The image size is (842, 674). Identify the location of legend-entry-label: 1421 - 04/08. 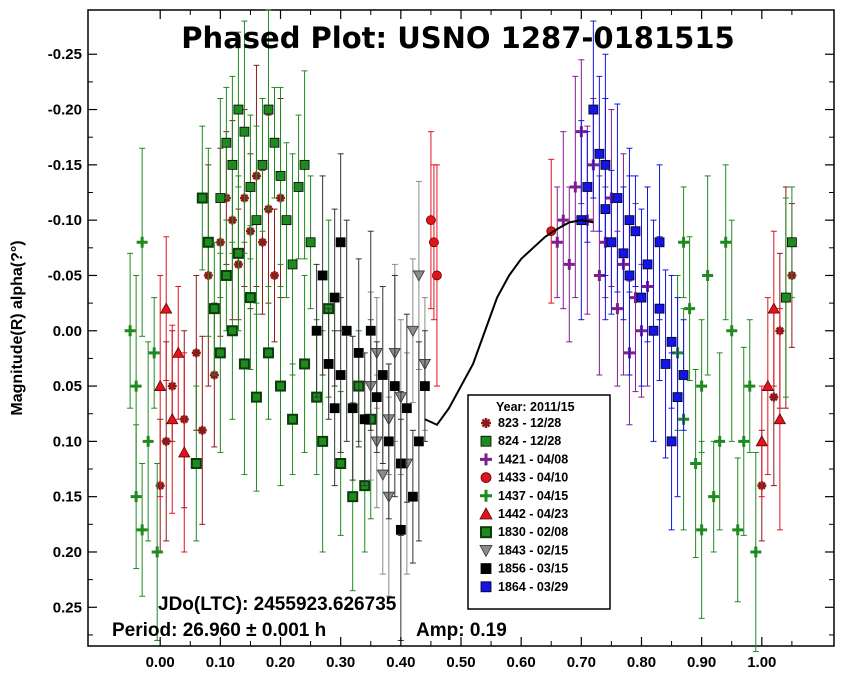
(533, 459).